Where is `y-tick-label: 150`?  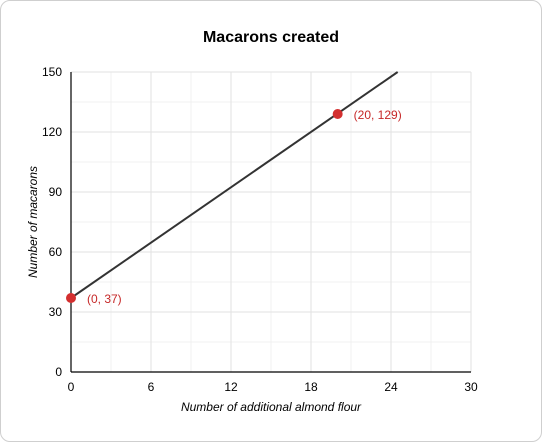
y-tick-label: 150 is located at coordinates (52, 72).